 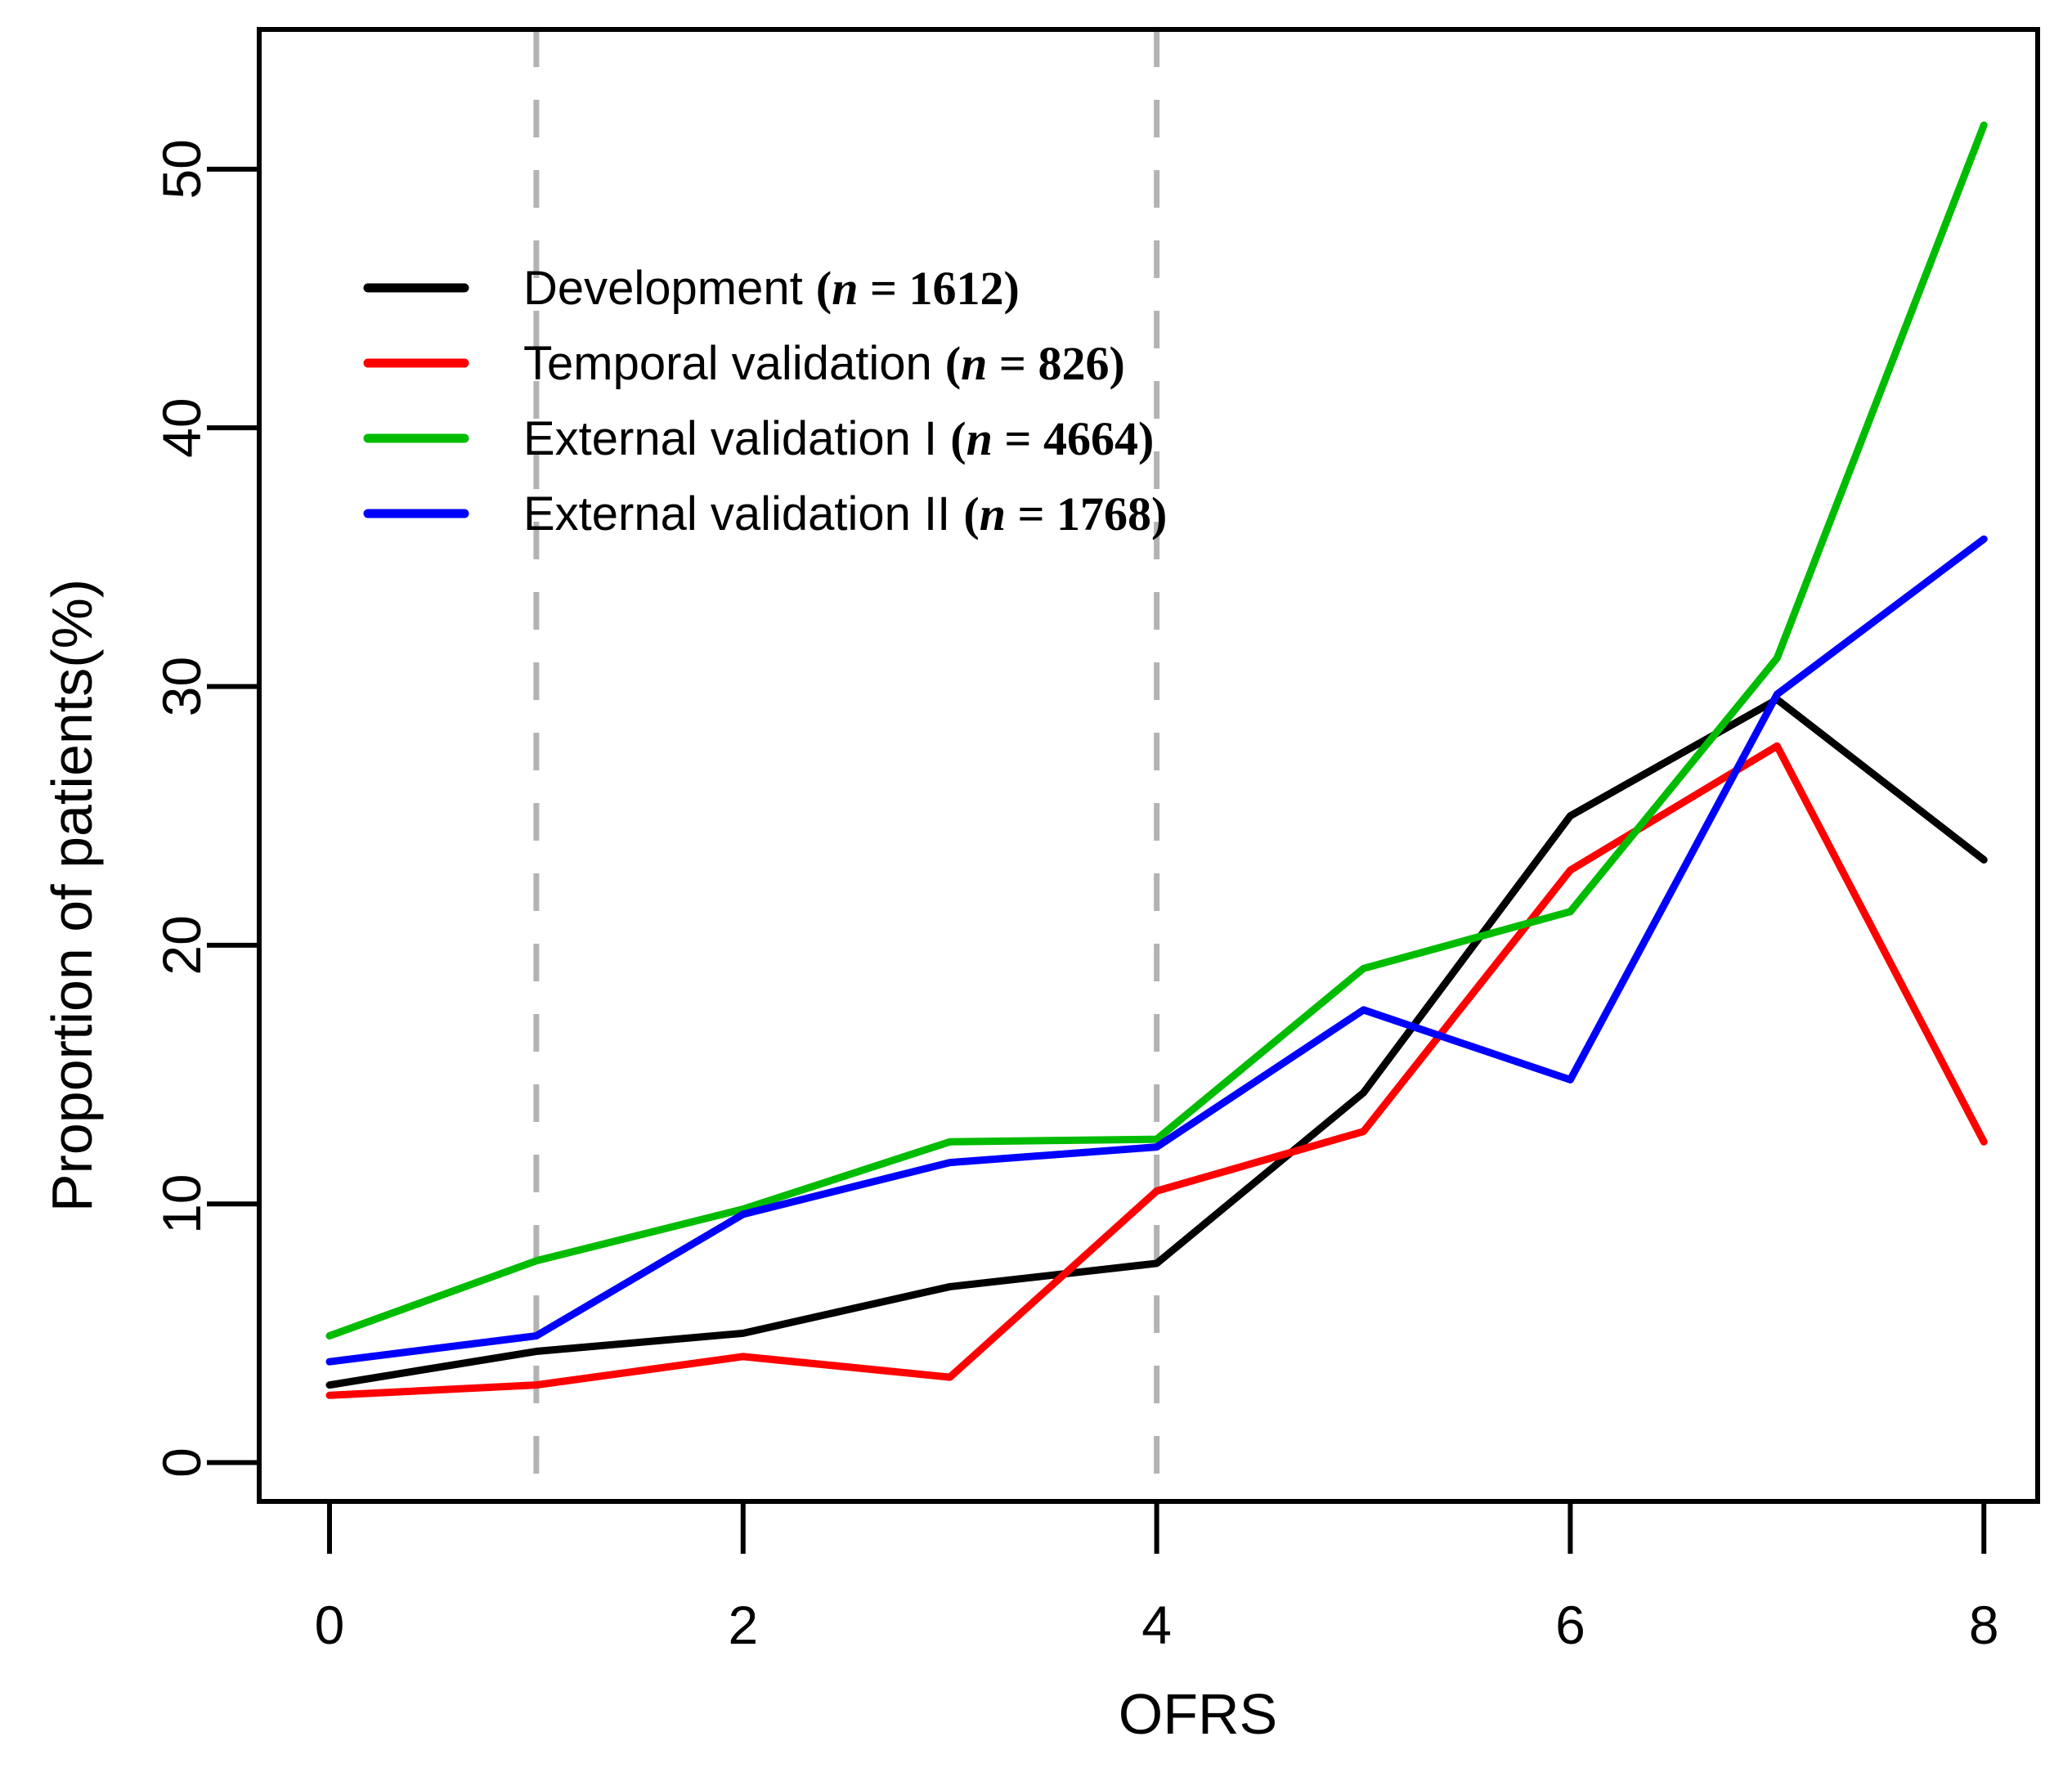 What do you see at coordinates (182, 169) in the screenshot?
I see `y-axis-tick-label: 50` at bounding box center [182, 169].